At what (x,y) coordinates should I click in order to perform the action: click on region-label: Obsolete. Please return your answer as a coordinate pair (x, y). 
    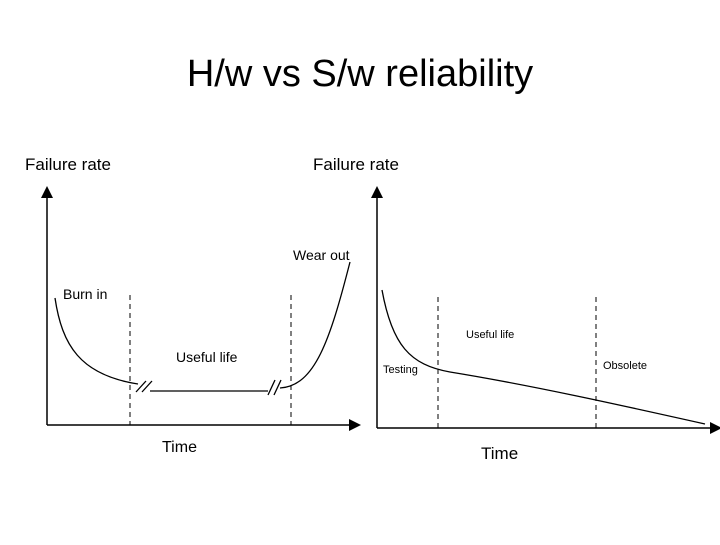
    Looking at the image, I should click on (625, 366).